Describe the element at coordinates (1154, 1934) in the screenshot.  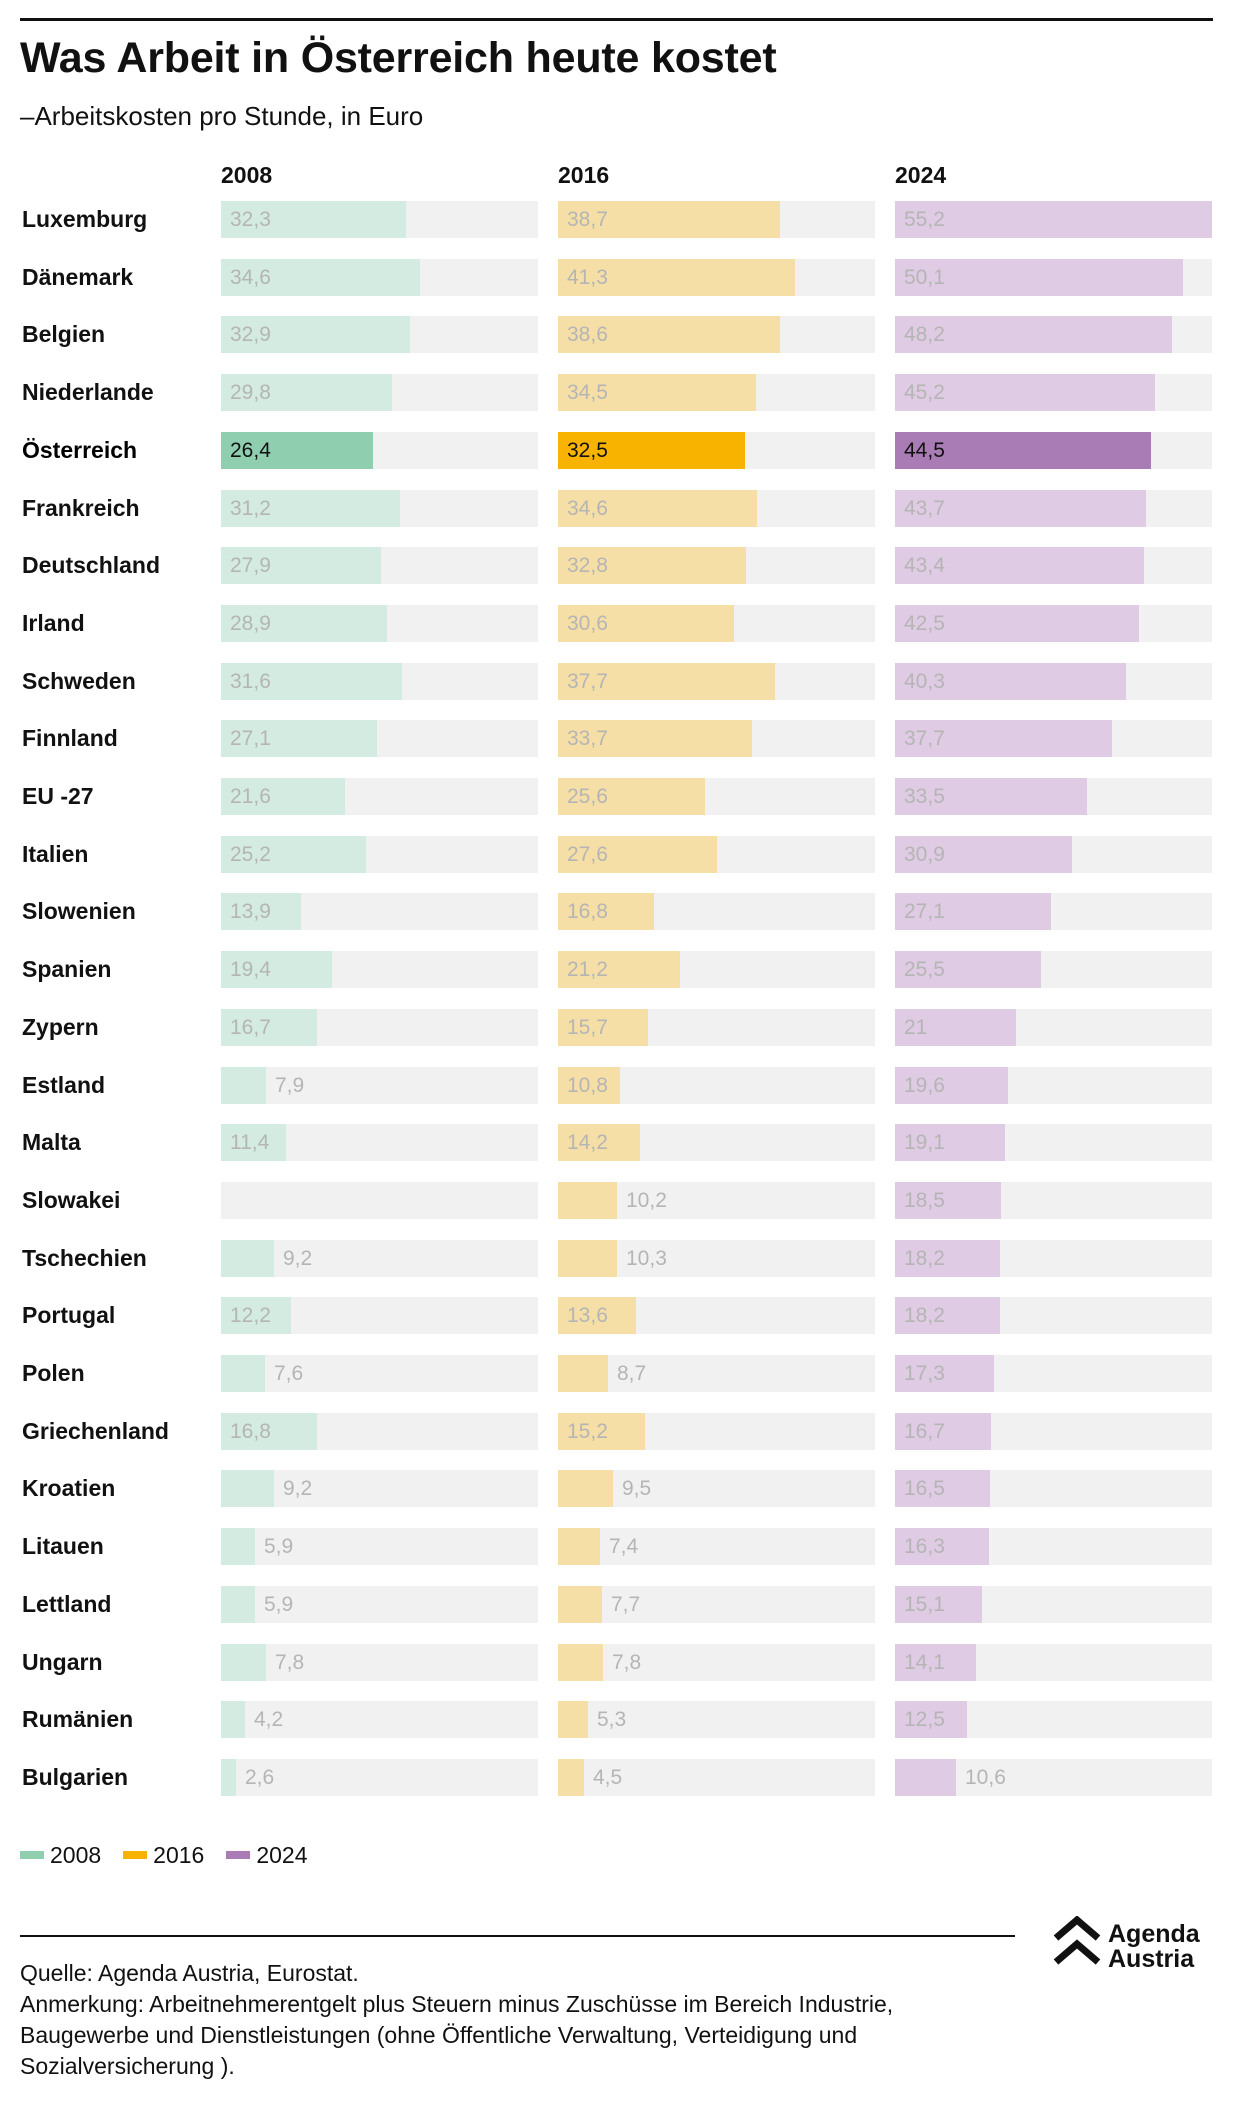
I see `logo-line-1: Agenda` at that location.